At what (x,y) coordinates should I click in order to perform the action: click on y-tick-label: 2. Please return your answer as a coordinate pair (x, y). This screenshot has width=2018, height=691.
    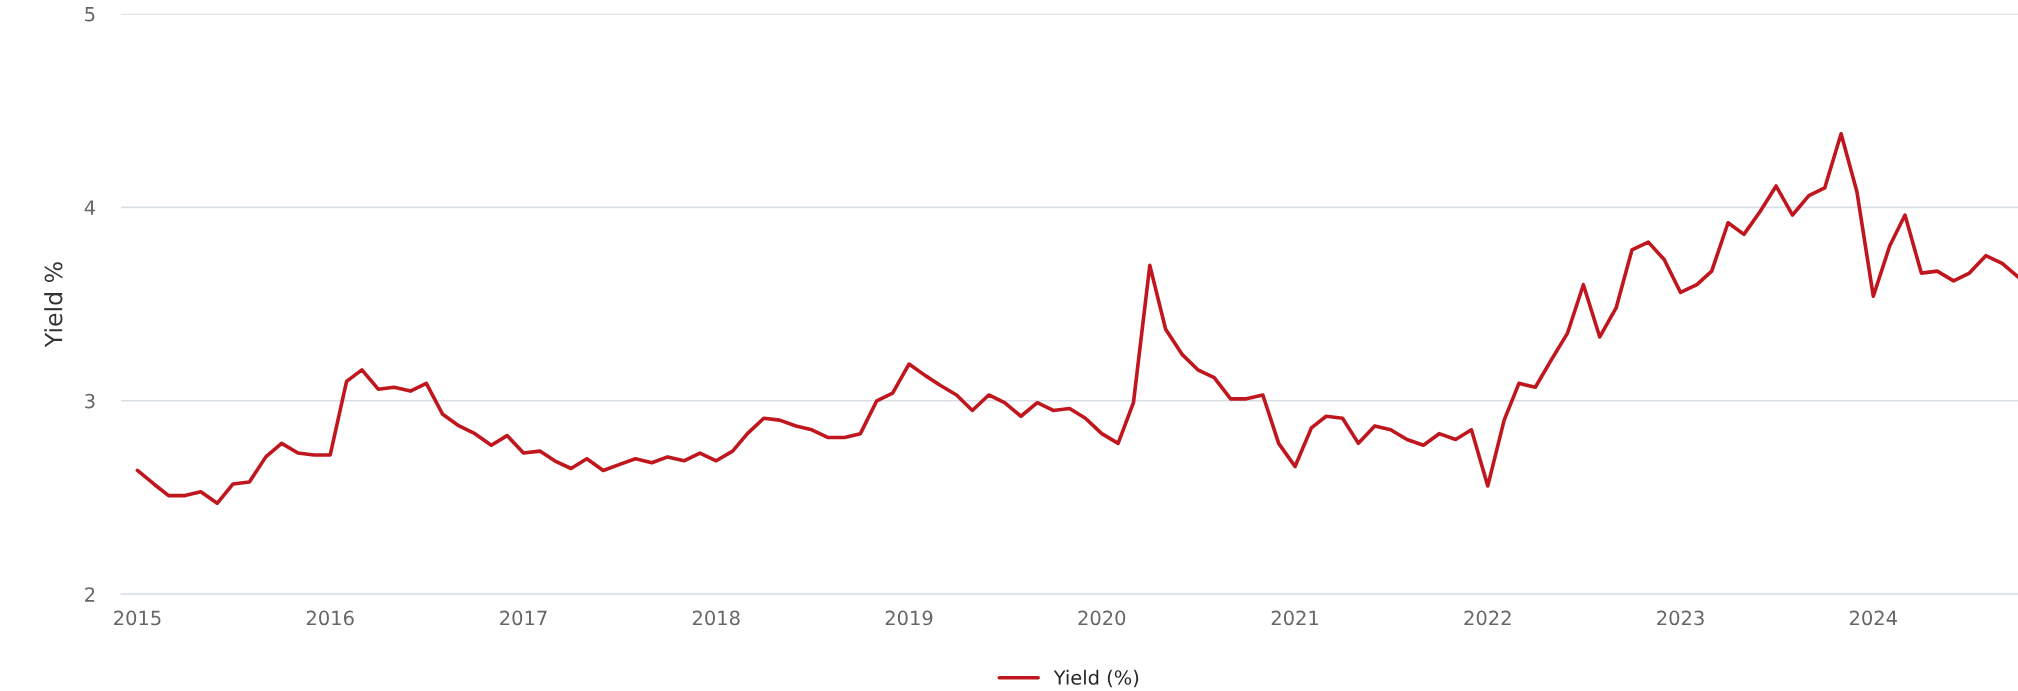
    Looking at the image, I should click on (90, 594).